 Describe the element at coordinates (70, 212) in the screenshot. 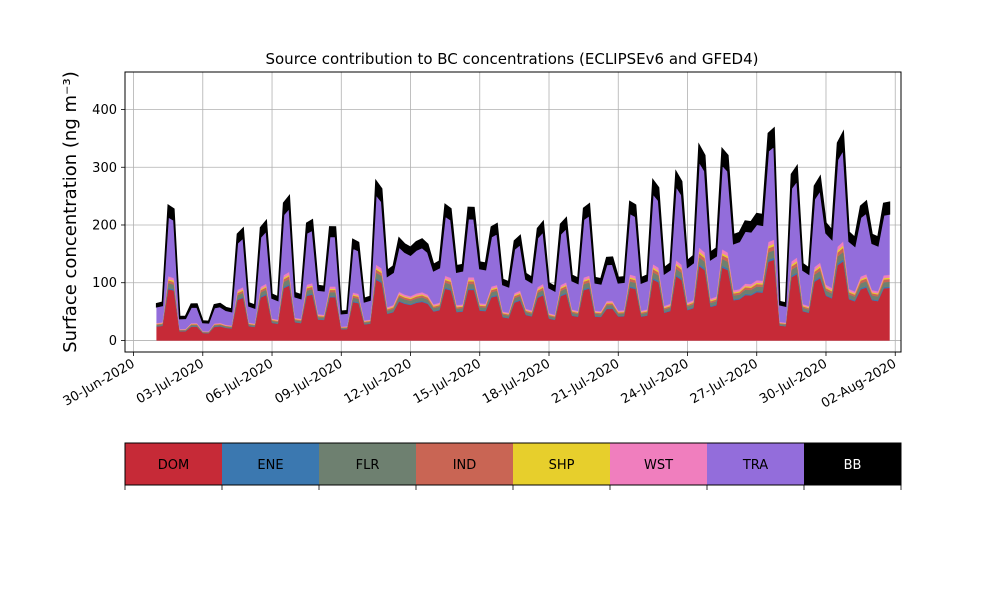

I see `y-axis-label: Surface concentration (ng m⁻³)` at that location.